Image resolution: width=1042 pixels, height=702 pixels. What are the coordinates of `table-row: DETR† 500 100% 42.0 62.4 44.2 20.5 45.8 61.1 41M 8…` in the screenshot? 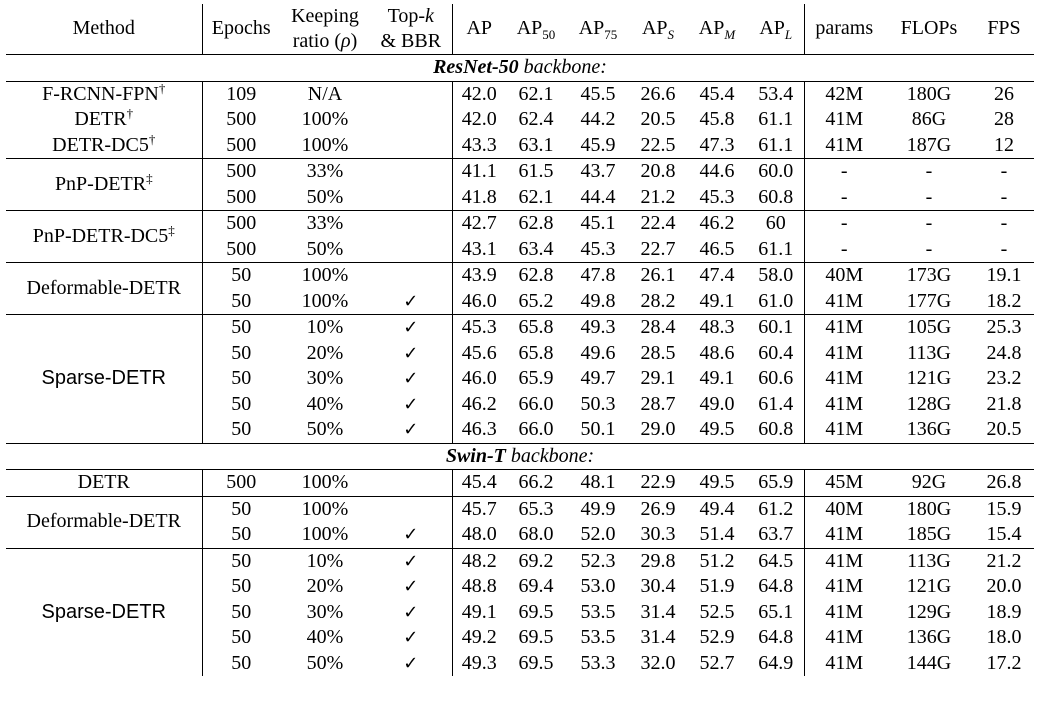 It's located at (520, 119).